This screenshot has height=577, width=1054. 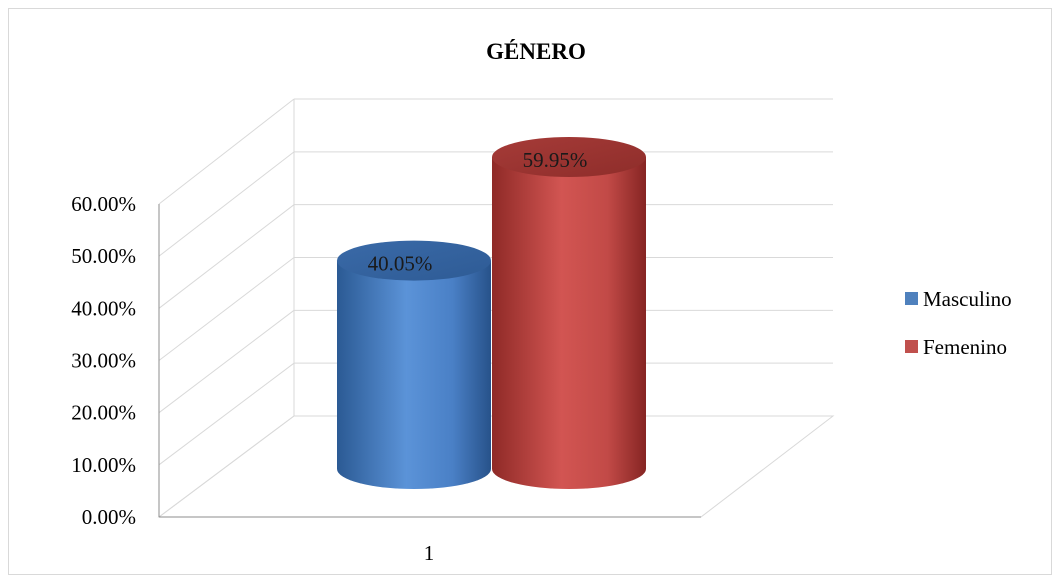 I want to click on y-tick-label: 30.00%, so click(x=103, y=361).